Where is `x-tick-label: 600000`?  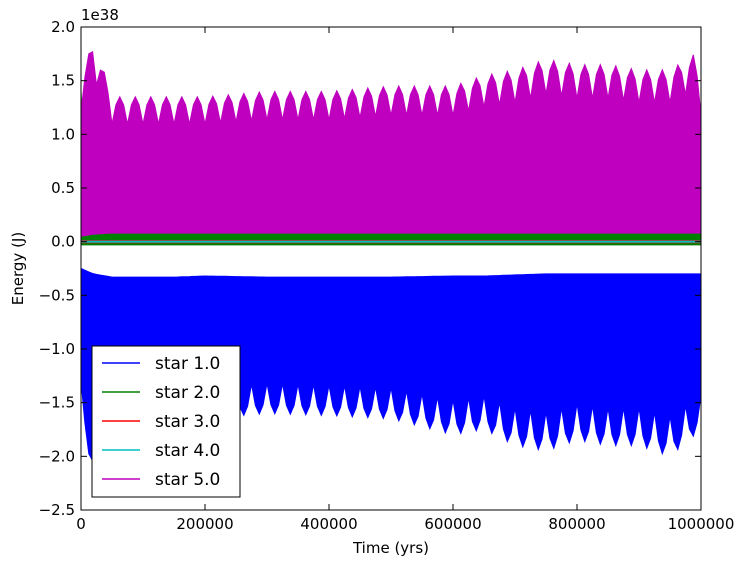
x-tick-label: 600000 is located at coordinates (452, 524).